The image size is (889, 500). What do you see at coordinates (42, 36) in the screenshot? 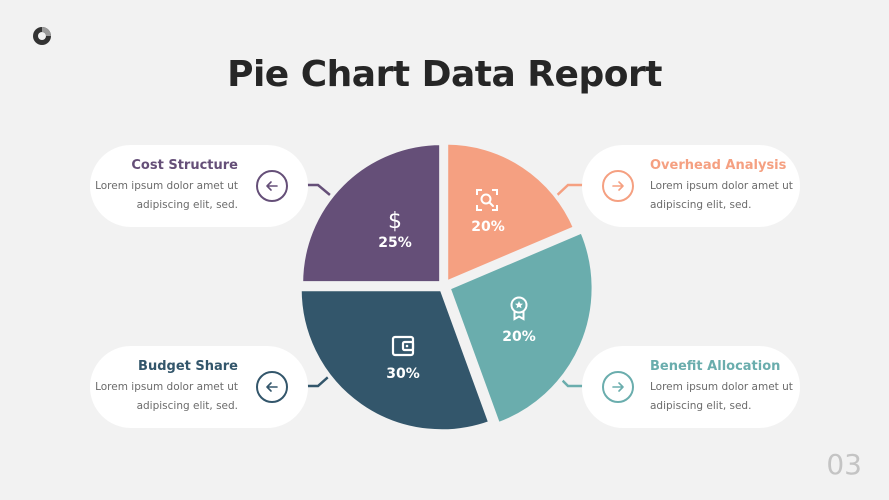
I see `logo-icon` at bounding box center [42, 36].